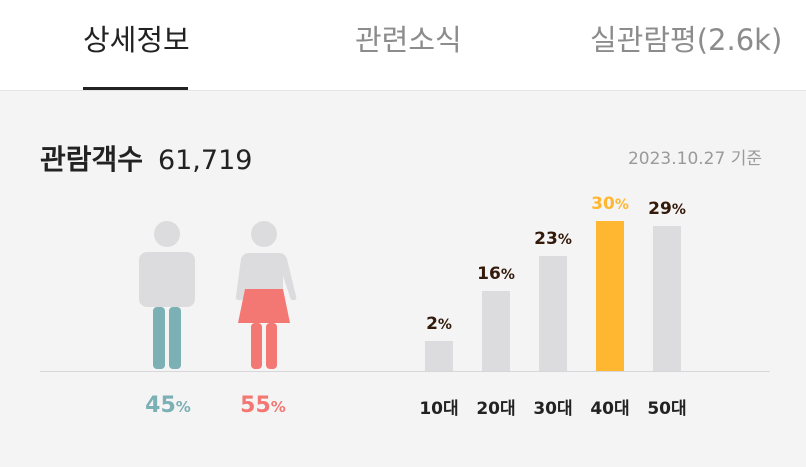  I want to click on female-figure-icon, so click(266, 295).